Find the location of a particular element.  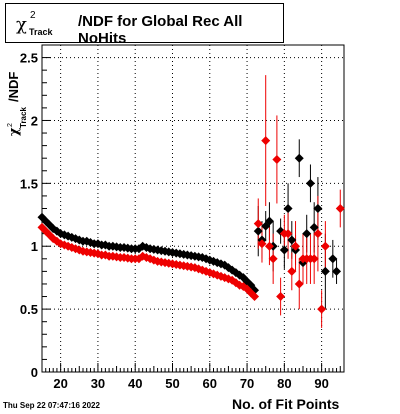

y-axis-label-symbol: χ is located at coordinates (14, 131).